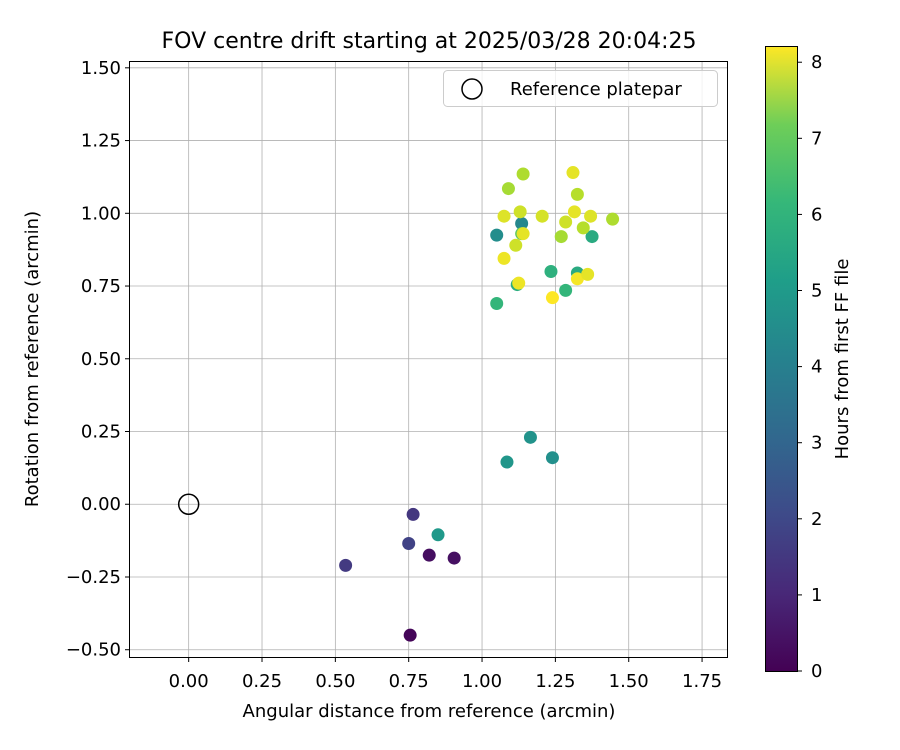 Image resolution: width=900 pixels, height=750 pixels. Describe the element at coordinates (101, 432) in the screenshot. I see `y-tick-label: 0.25` at that location.